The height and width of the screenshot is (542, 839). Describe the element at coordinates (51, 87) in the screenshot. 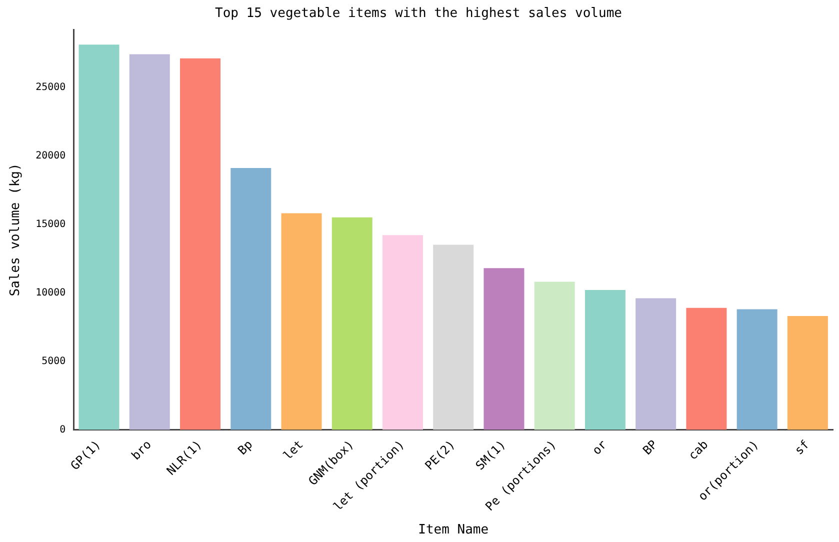

I see `y-tick-label: 25000` at that location.